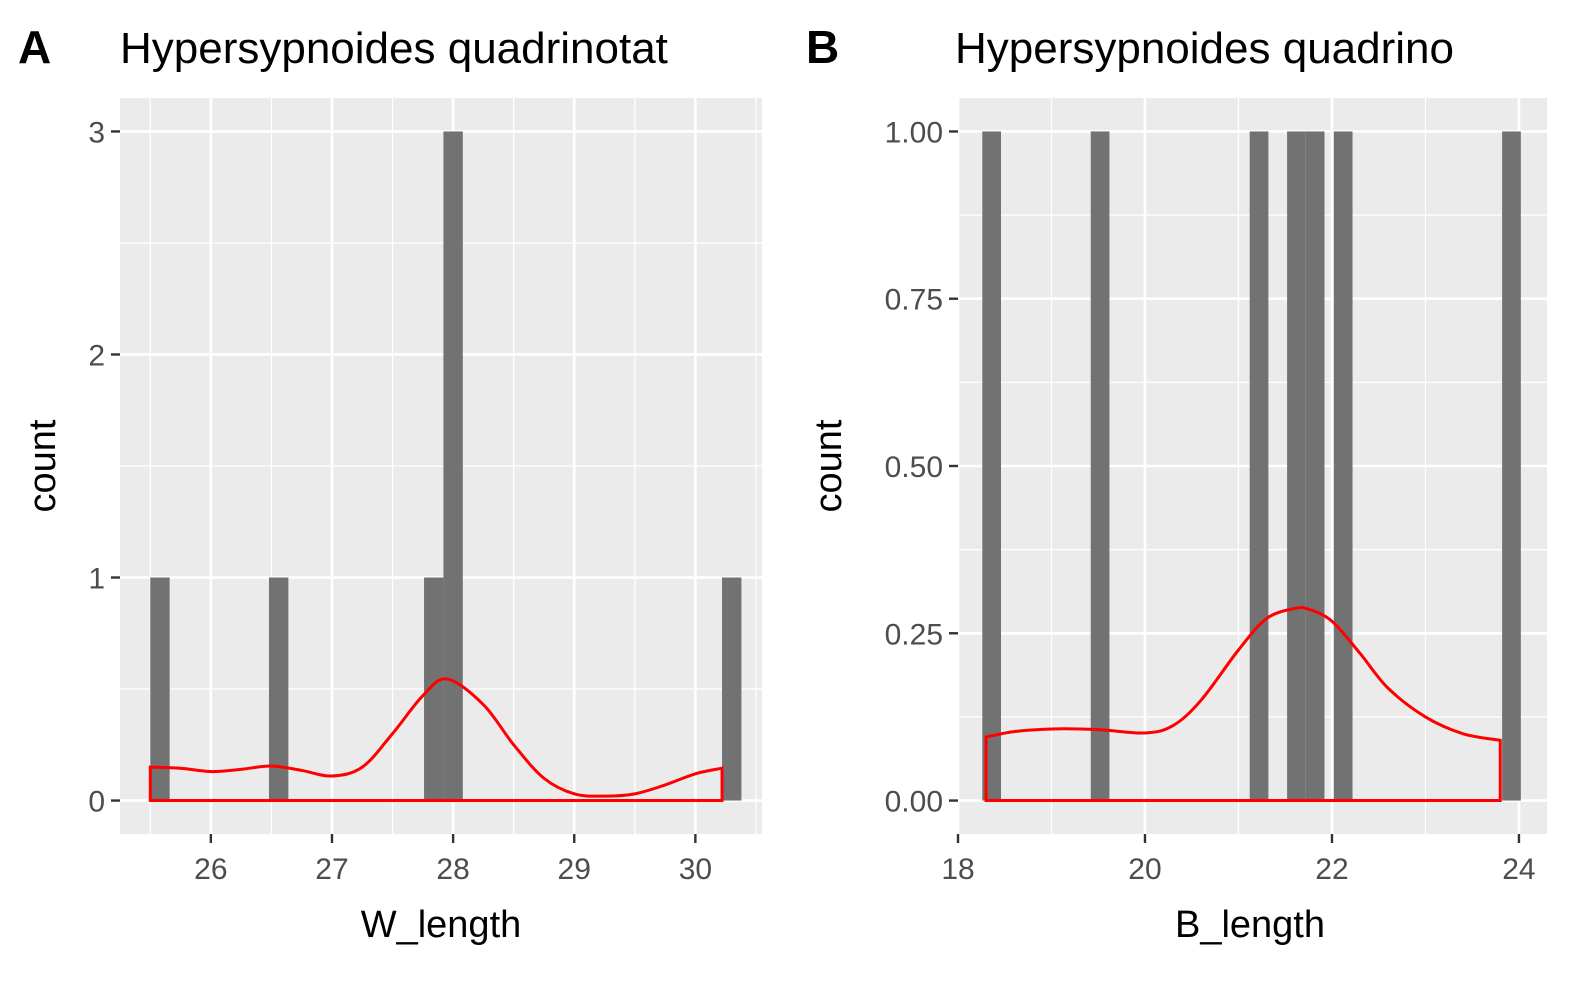 The height and width of the screenshot is (984, 1593). What do you see at coordinates (574, 869) in the screenshot?
I see `x-tick-label: 29` at bounding box center [574, 869].